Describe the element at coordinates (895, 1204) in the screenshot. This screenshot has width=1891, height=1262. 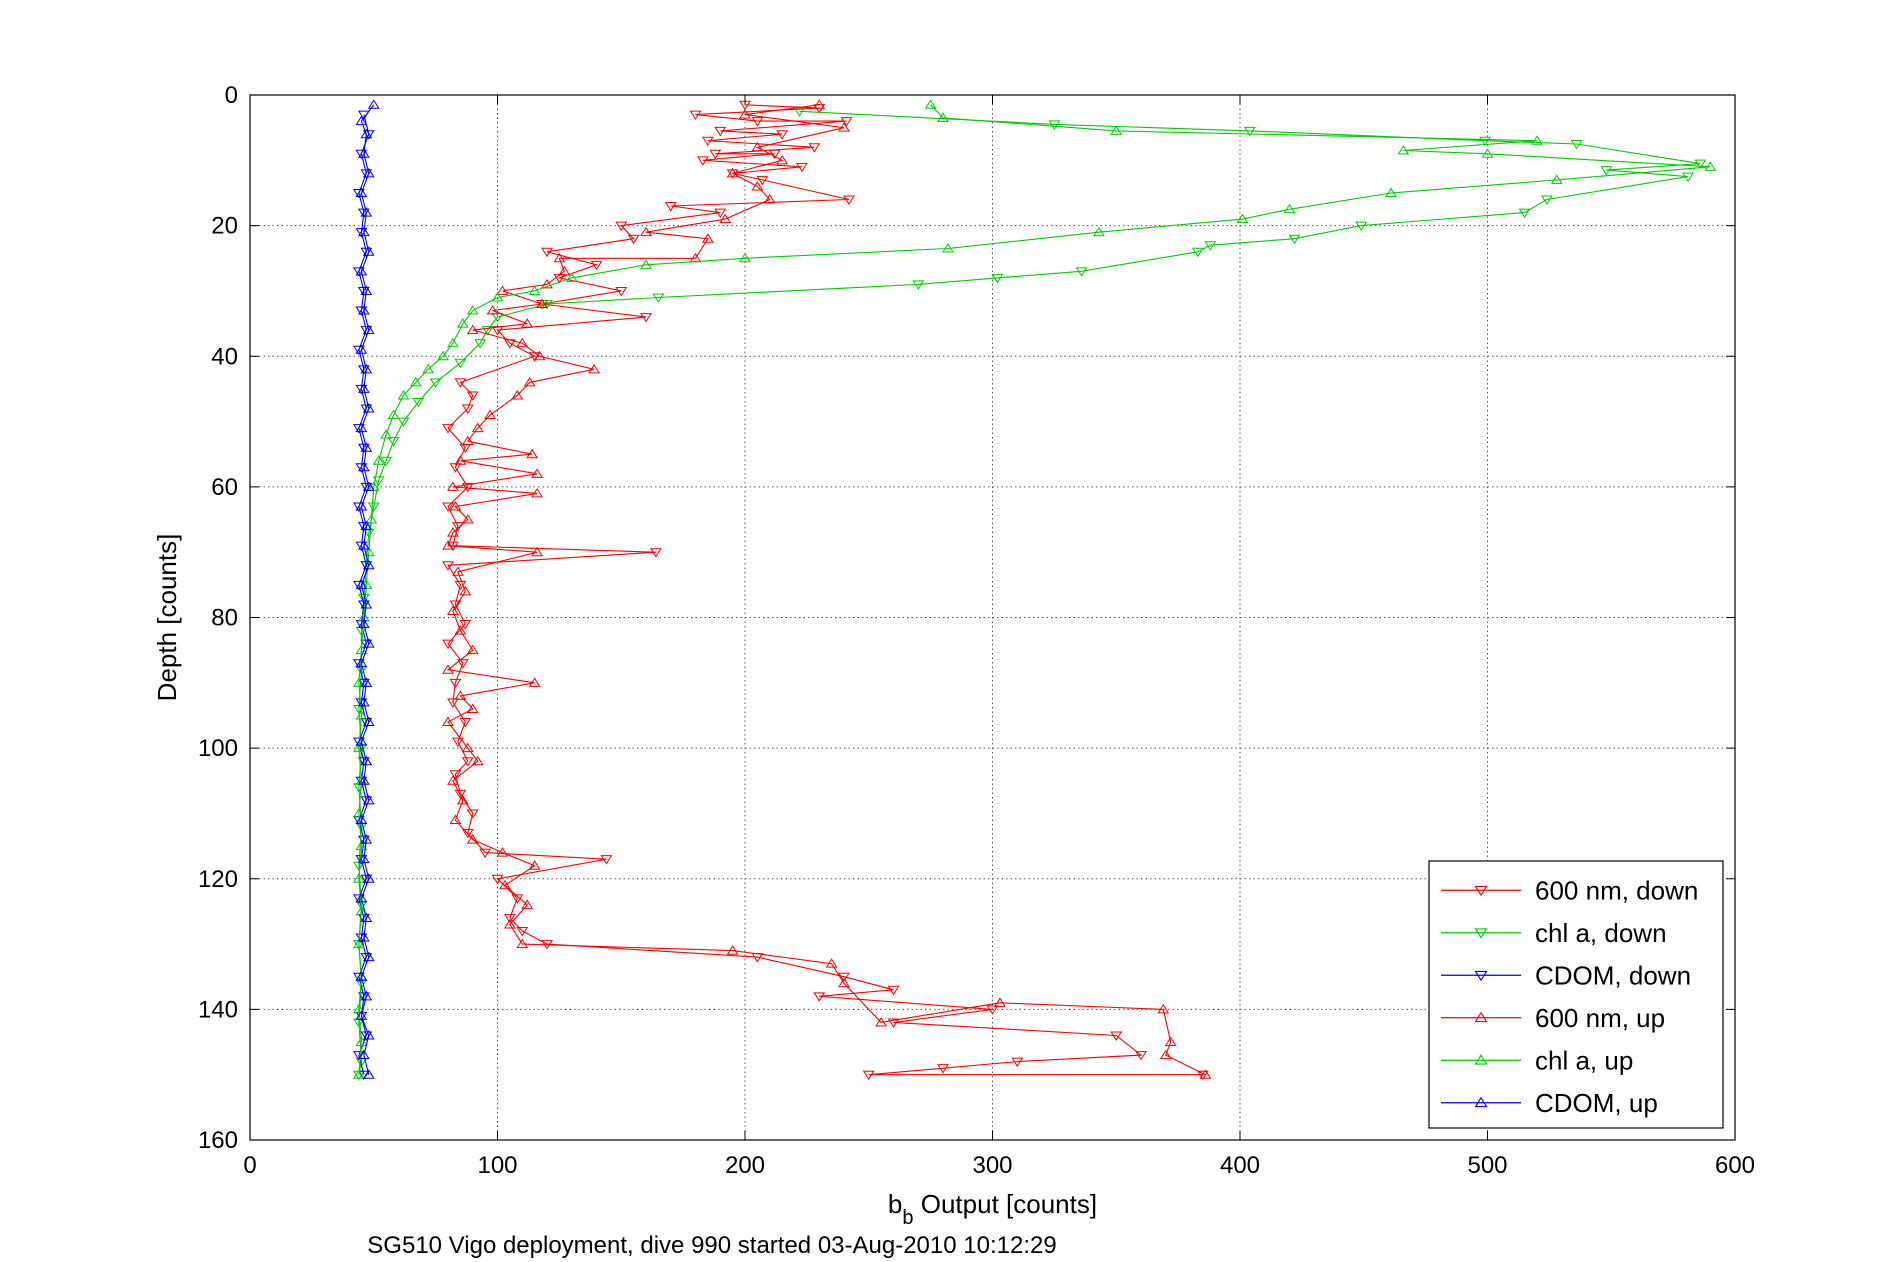
I see `x-axis-label-main: b` at that location.